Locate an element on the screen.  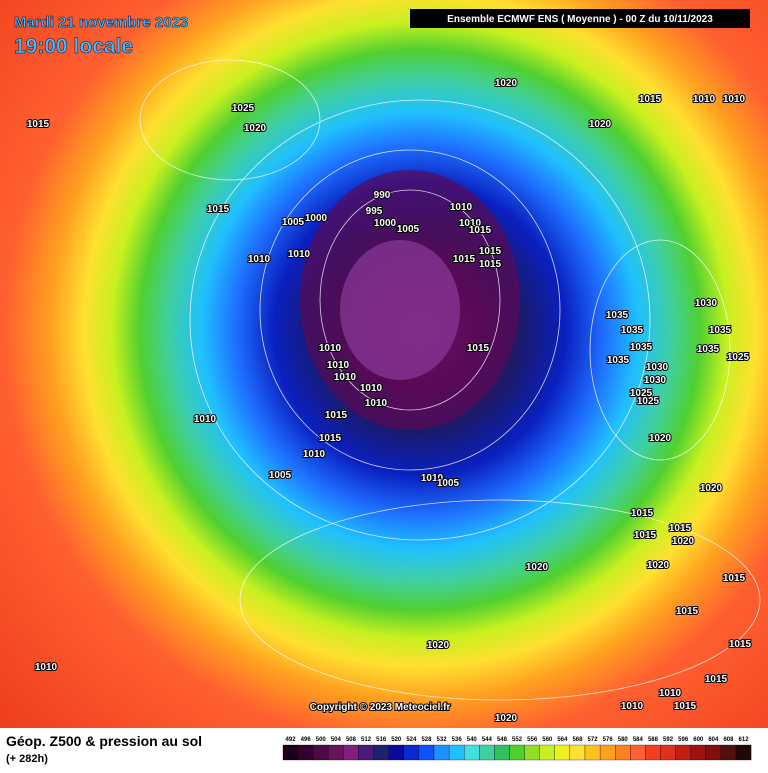
legend-label: 568 is located at coordinates (577, 740).